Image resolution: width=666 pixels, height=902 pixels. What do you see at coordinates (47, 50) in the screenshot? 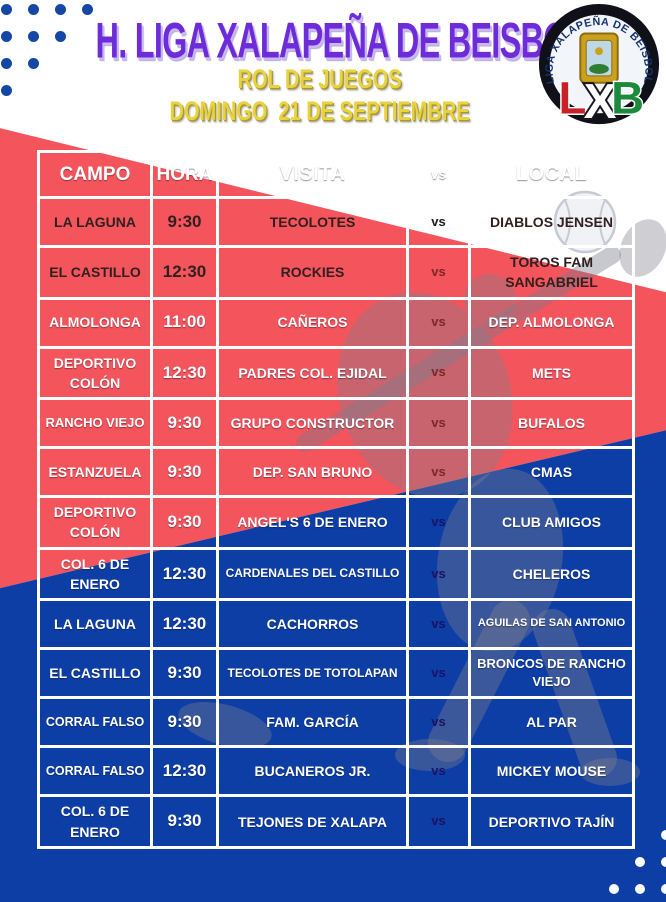
I see `corner-dots-top-left` at bounding box center [47, 50].